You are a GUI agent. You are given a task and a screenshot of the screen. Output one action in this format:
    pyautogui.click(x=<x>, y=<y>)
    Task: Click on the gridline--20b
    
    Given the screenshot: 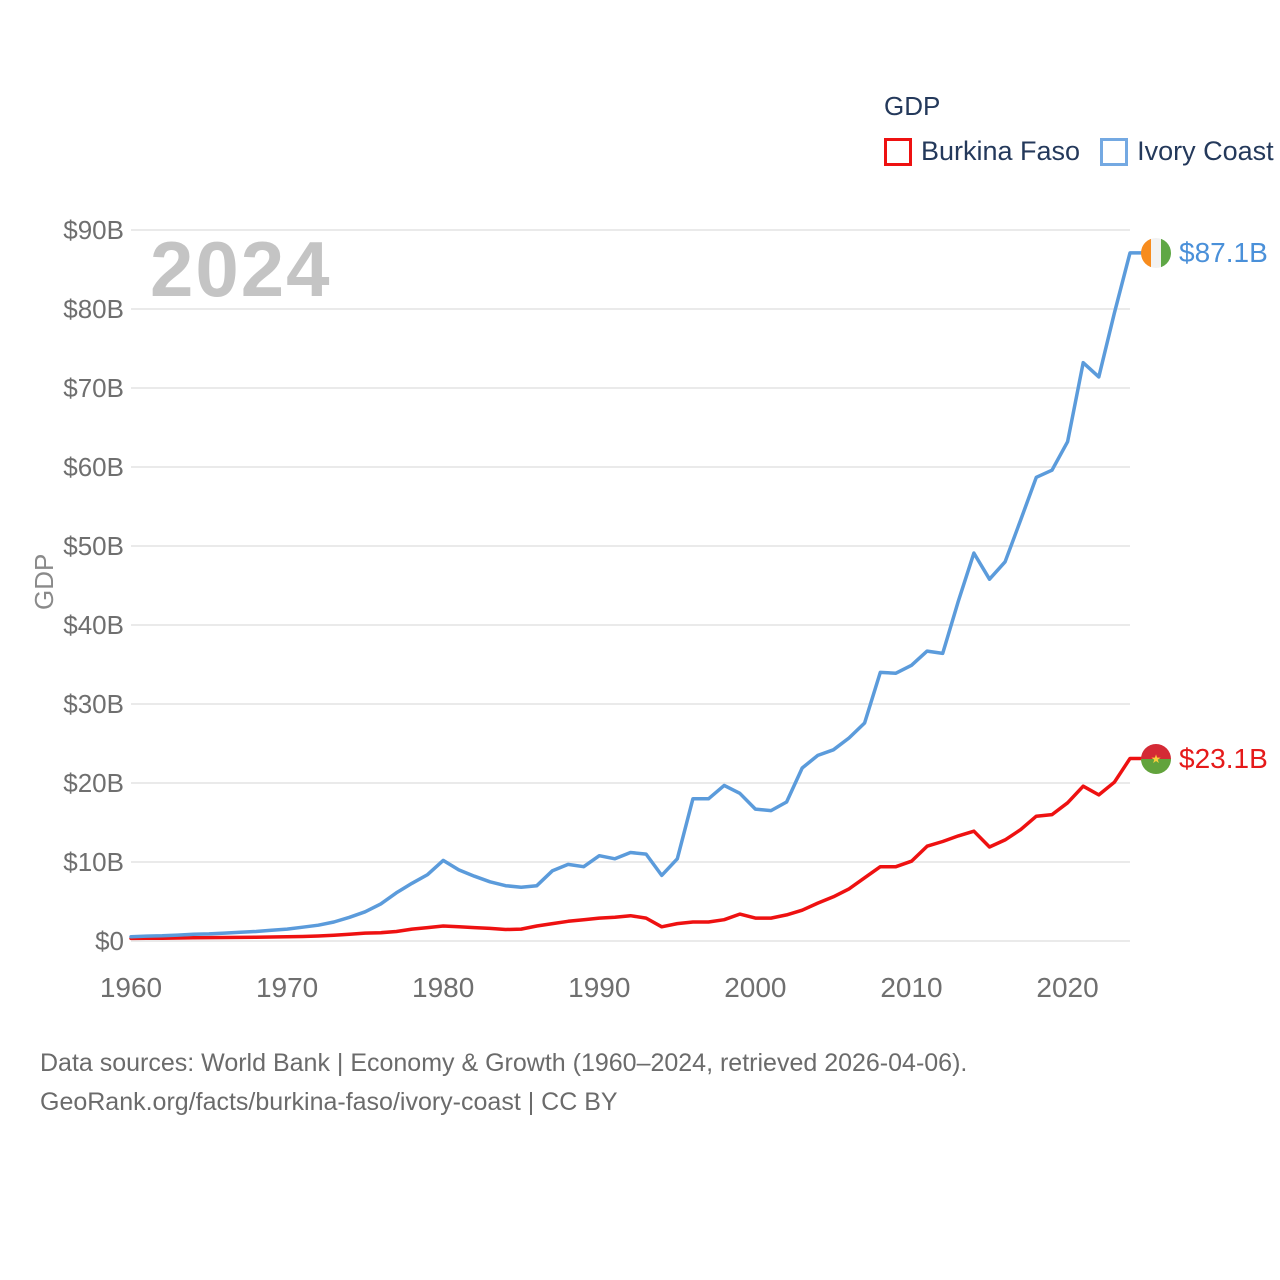 What is the action you would take?
    pyautogui.click(x=630, y=783)
    